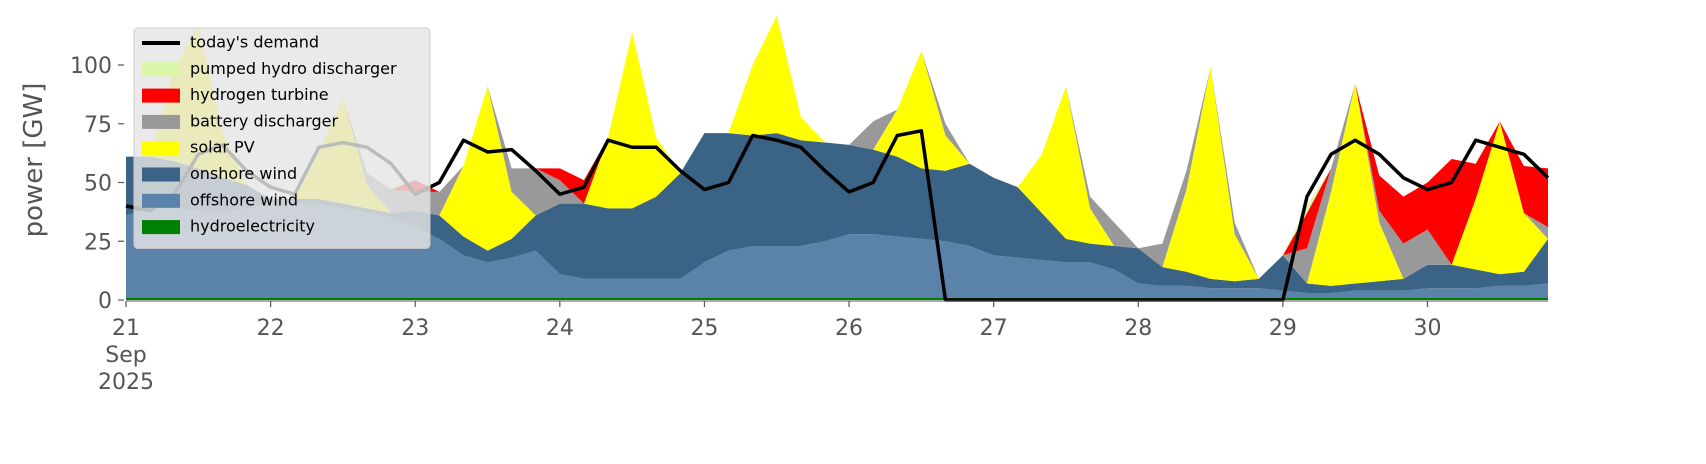  What do you see at coordinates (1283, 328) in the screenshot?
I see `x-tick-label: 29` at bounding box center [1283, 328].